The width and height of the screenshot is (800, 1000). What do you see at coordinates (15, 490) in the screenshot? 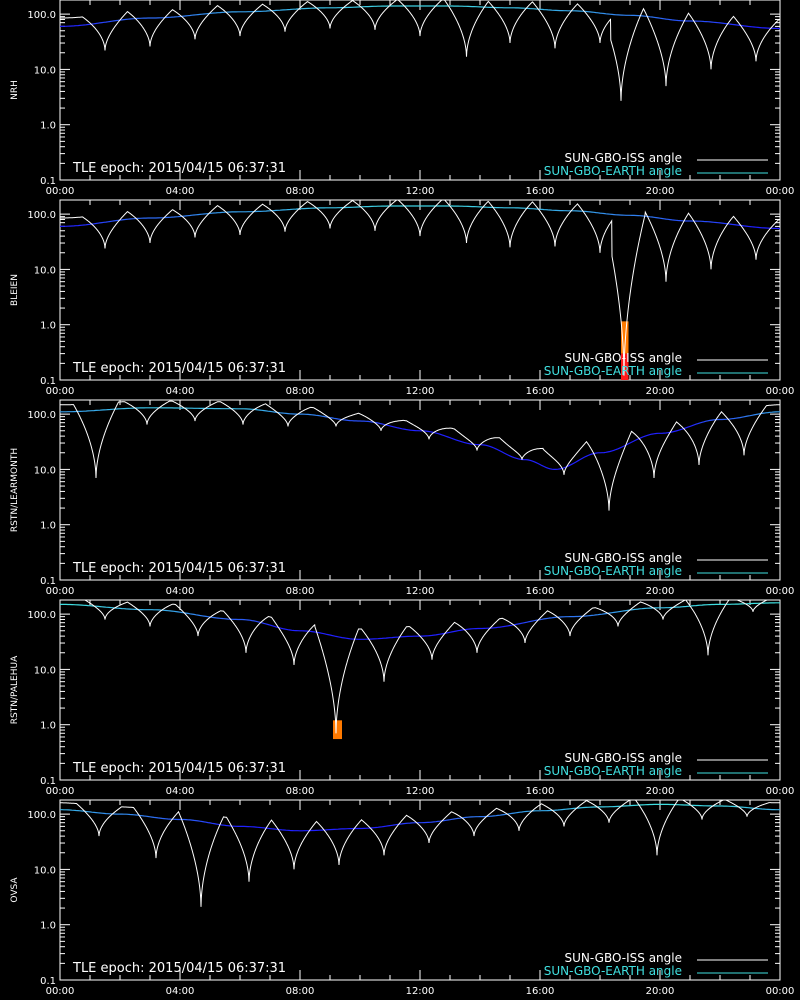
I see `y-axis-title: RSTN/LEARMONTH` at bounding box center [15, 490].